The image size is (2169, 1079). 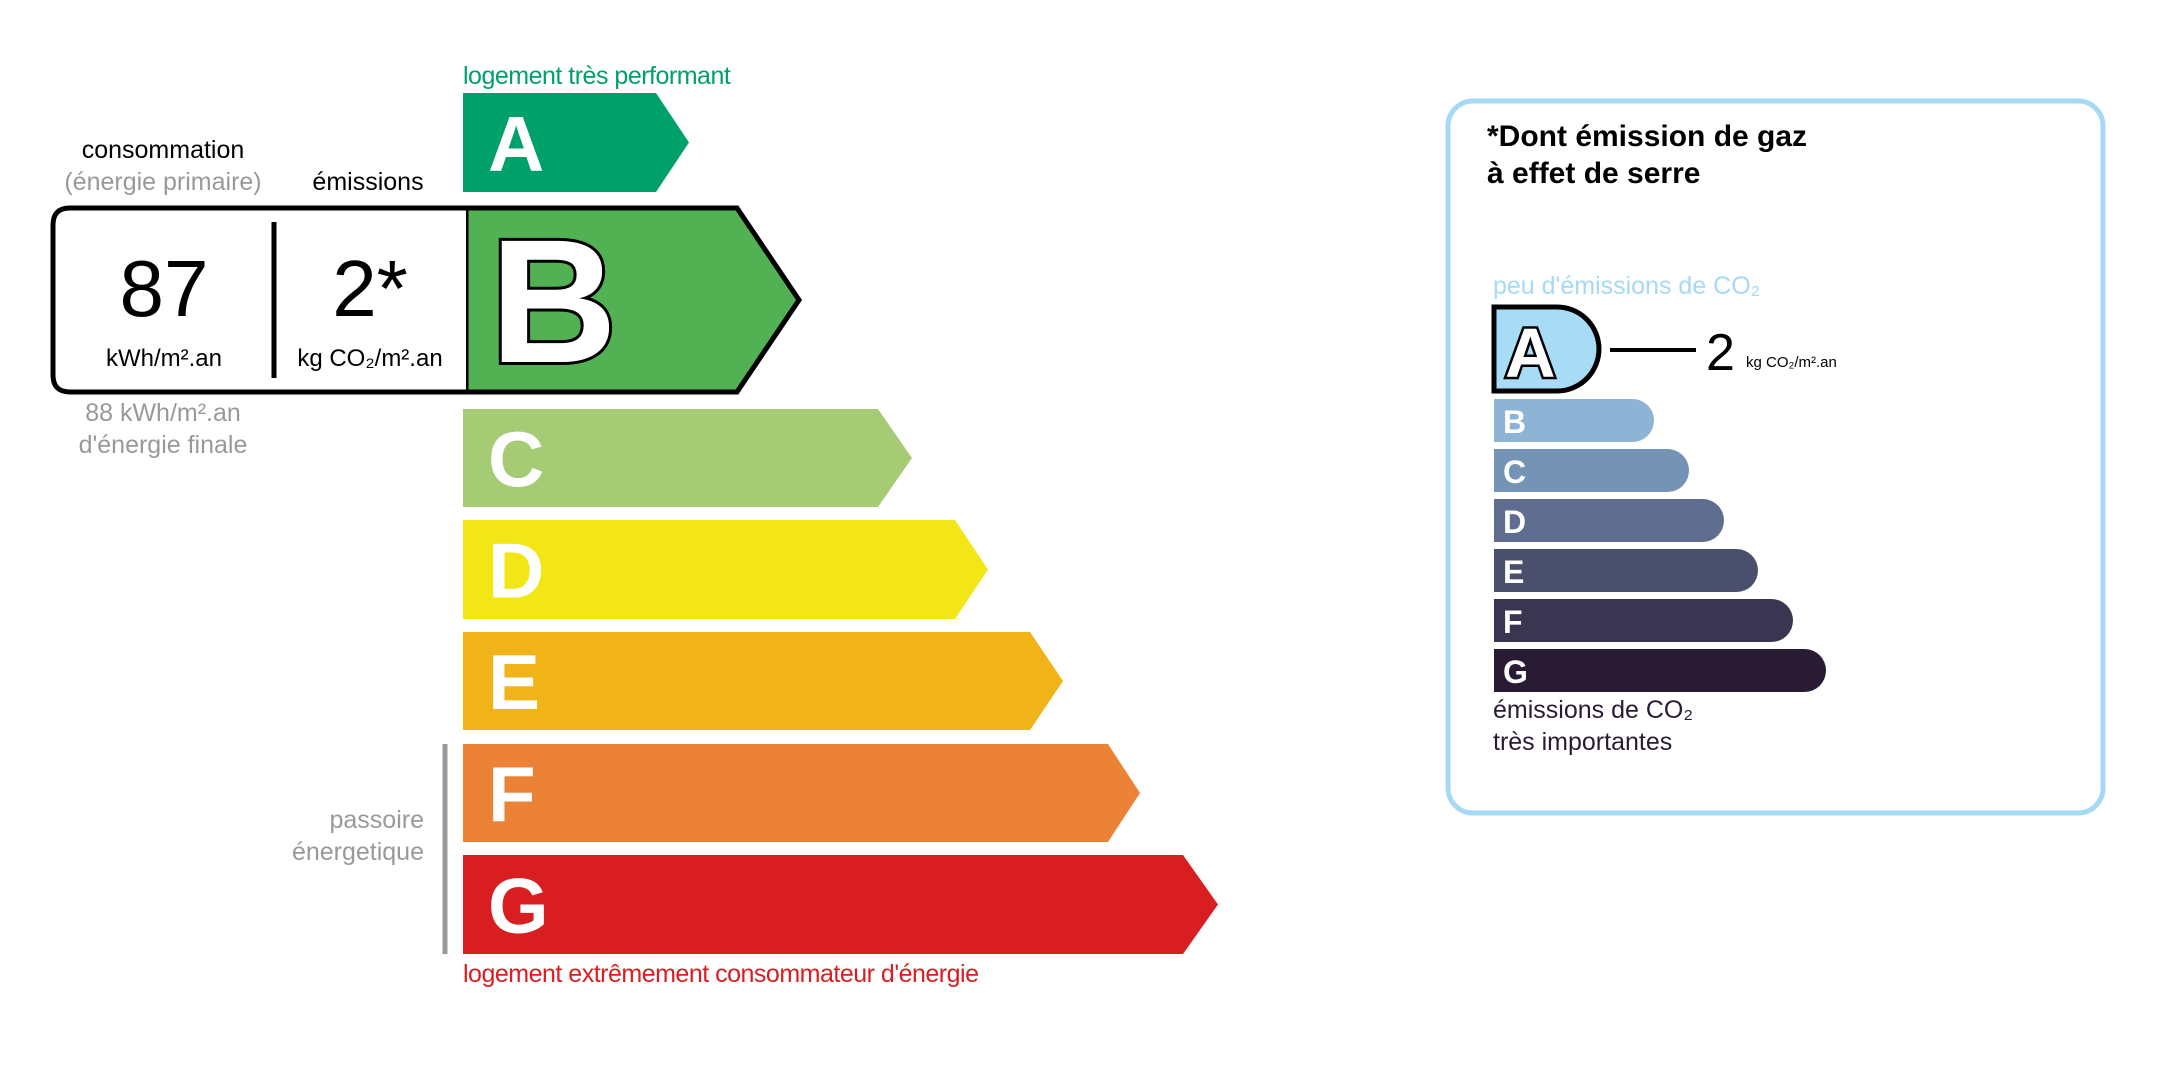 I want to click on energy-bar-e, so click(x=763, y=681).